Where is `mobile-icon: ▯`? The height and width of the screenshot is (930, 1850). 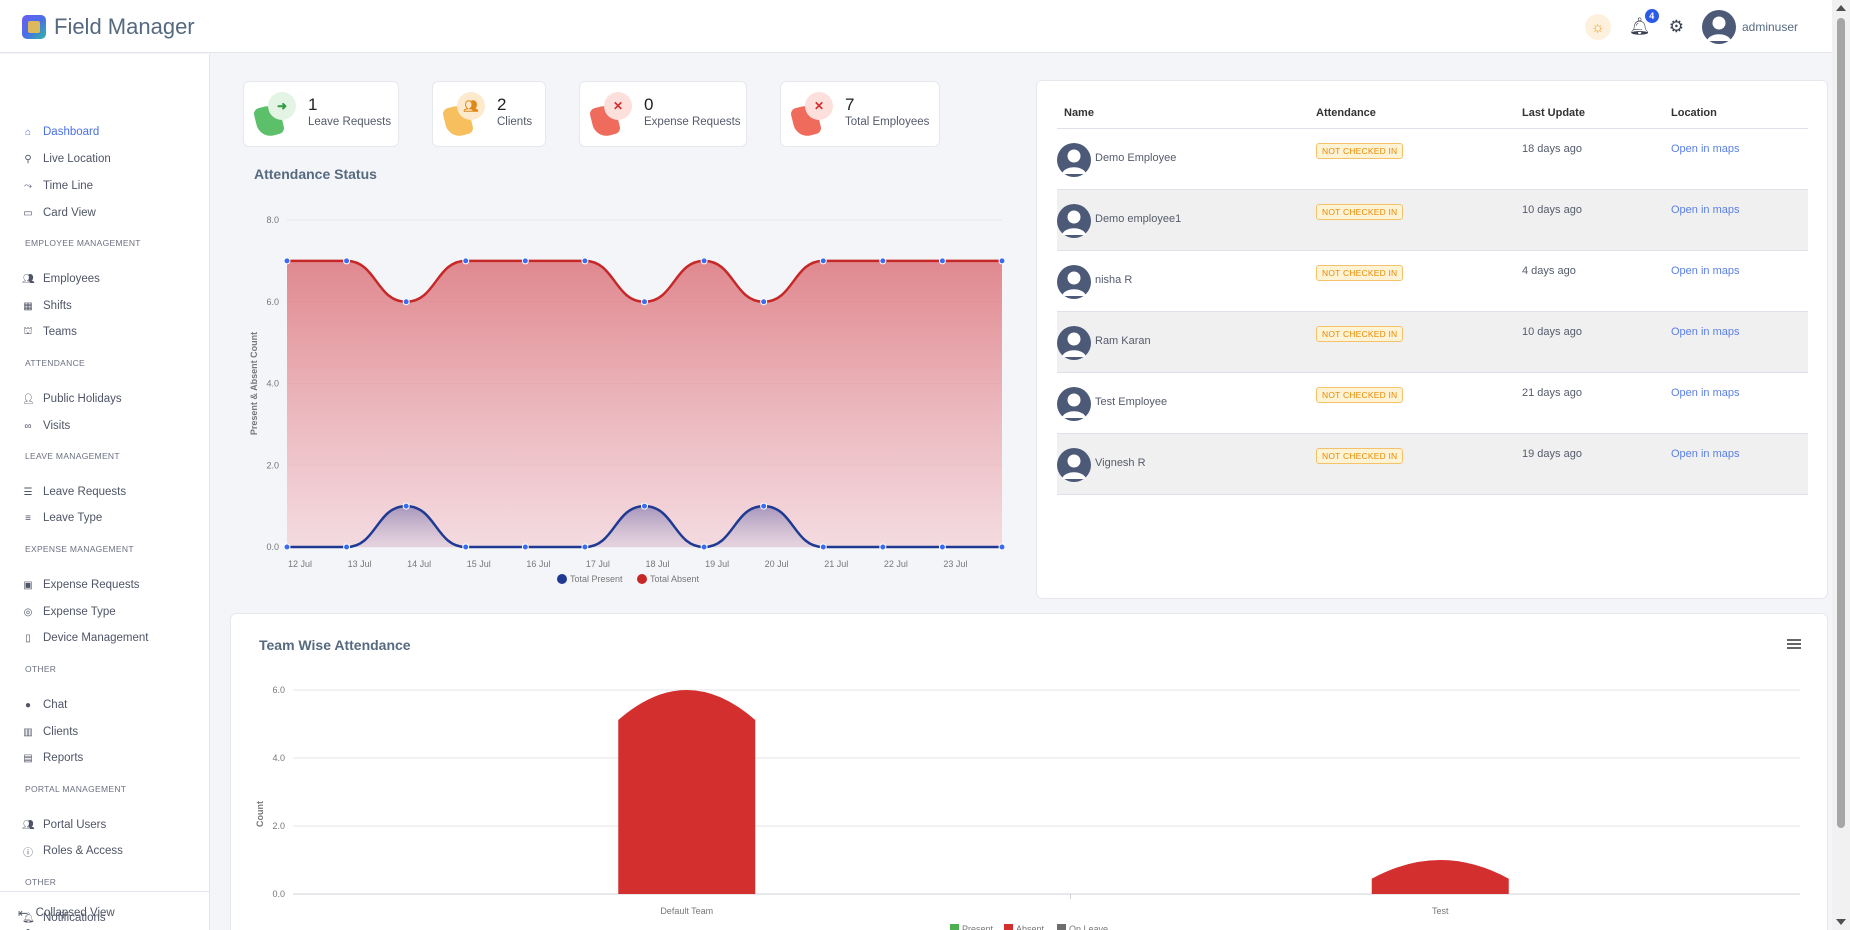 mobile-icon: ▯ is located at coordinates (28, 638).